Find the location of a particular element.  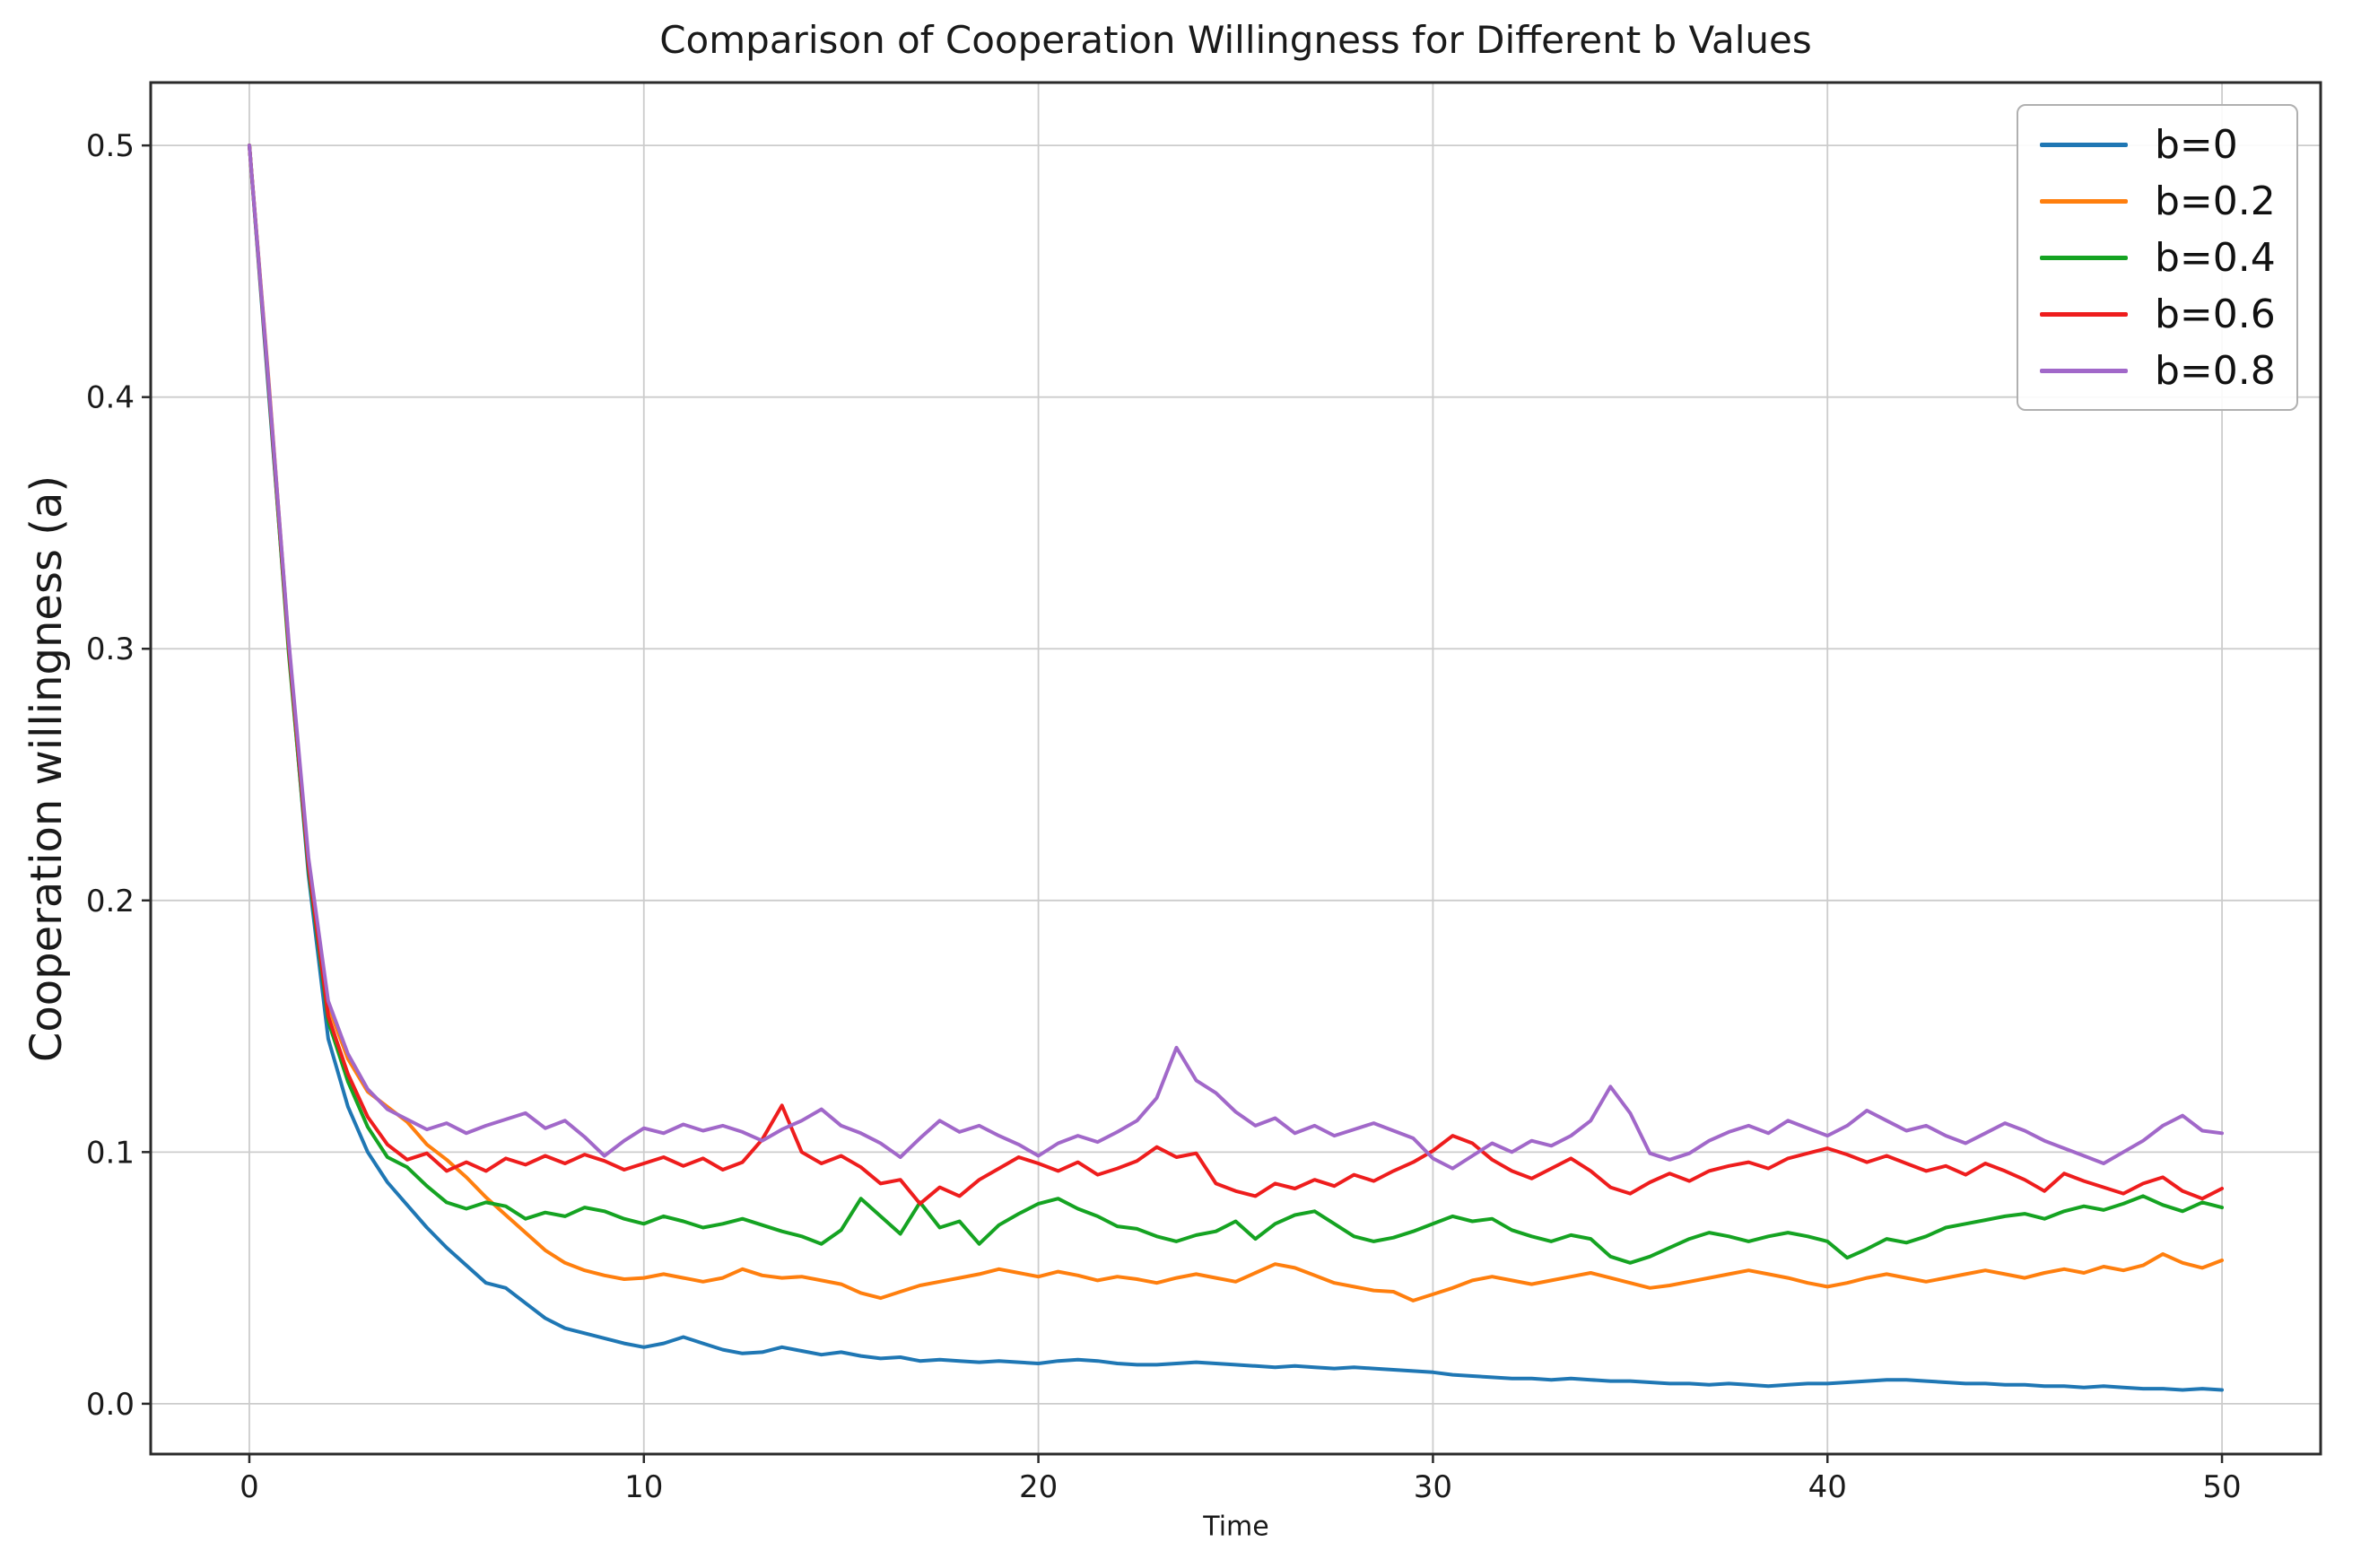

y-tick-label: 0.3 is located at coordinates (110, 650).